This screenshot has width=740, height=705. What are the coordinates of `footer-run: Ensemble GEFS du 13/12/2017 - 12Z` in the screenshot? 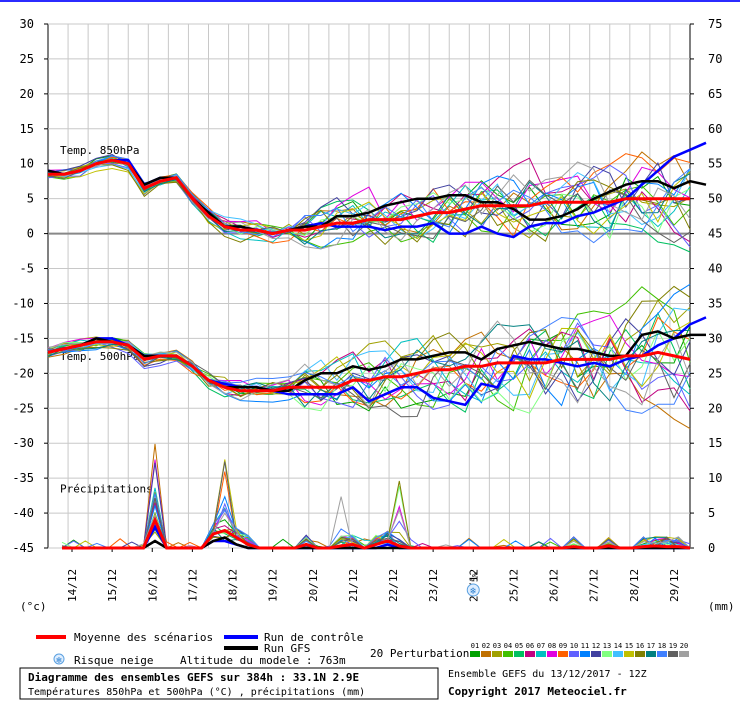 It's located at (547, 674).